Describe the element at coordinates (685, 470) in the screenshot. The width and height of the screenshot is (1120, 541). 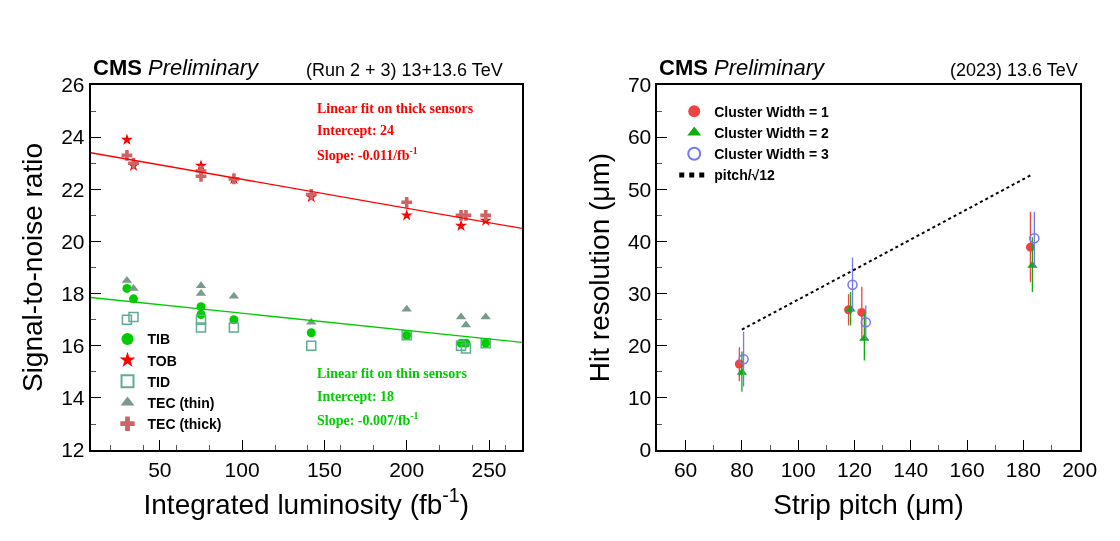
I see `x-tick-label: 60` at that location.